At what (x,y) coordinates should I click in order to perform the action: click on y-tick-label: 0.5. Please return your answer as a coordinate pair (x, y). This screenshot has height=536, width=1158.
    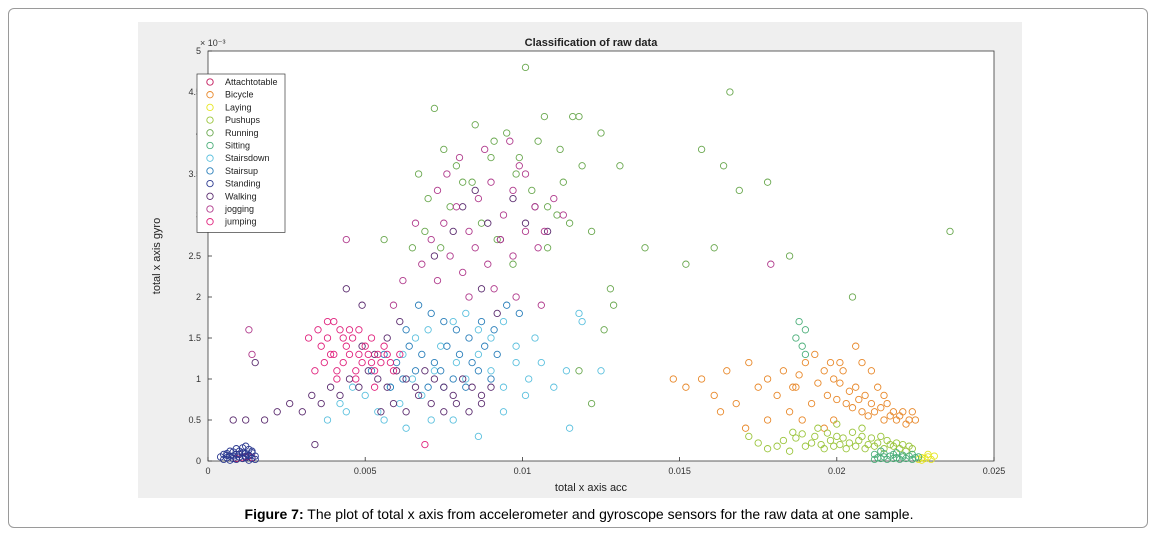
    Looking at the image, I should click on (194, 420).